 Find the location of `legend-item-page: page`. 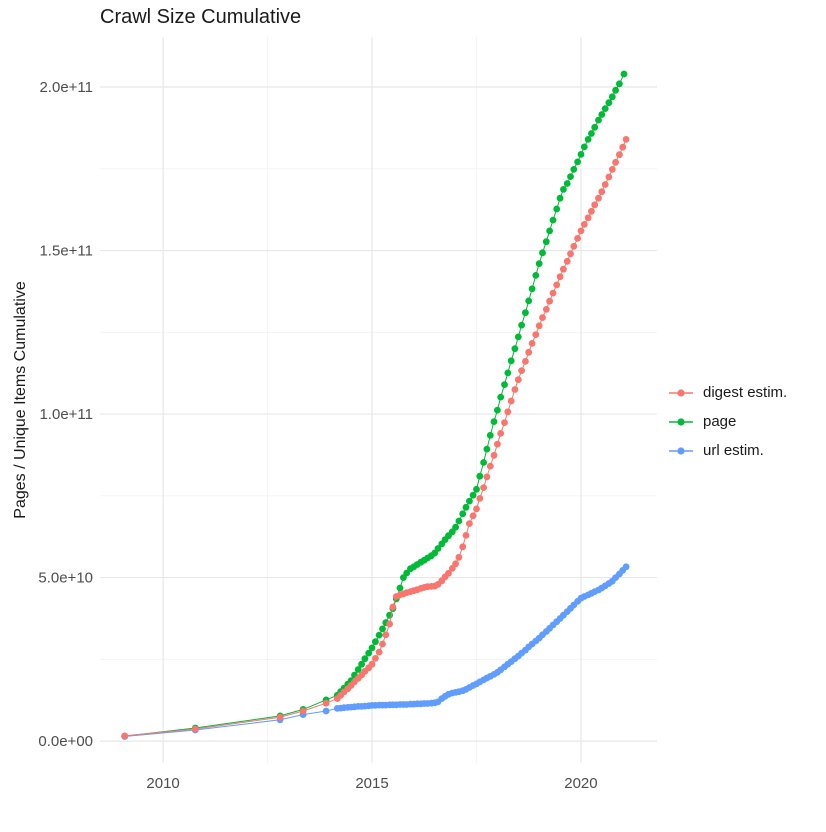

legend-item-page: page is located at coordinates (746, 421).